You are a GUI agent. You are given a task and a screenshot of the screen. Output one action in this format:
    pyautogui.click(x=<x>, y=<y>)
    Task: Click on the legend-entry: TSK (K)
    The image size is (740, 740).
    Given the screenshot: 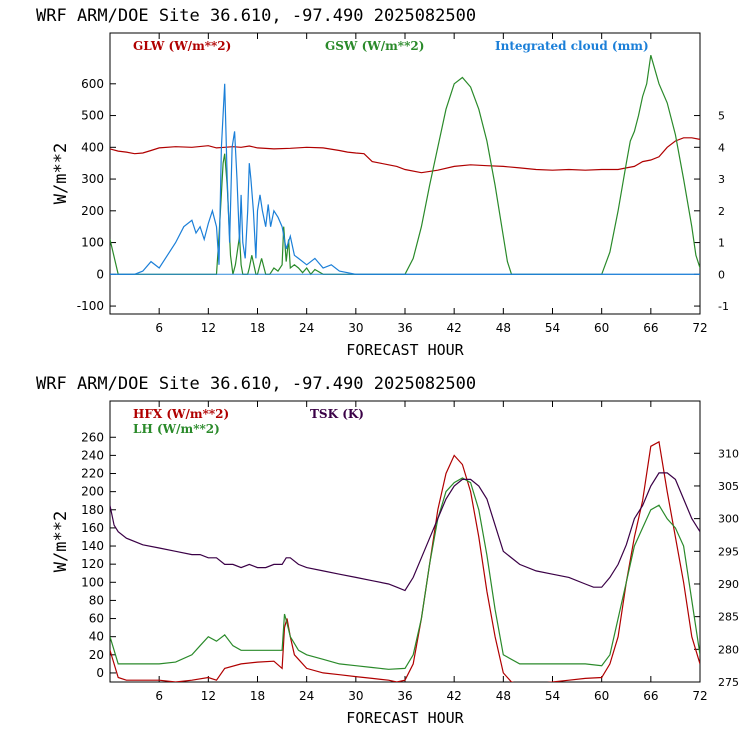 What is the action you would take?
    pyautogui.click(x=337, y=414)
    